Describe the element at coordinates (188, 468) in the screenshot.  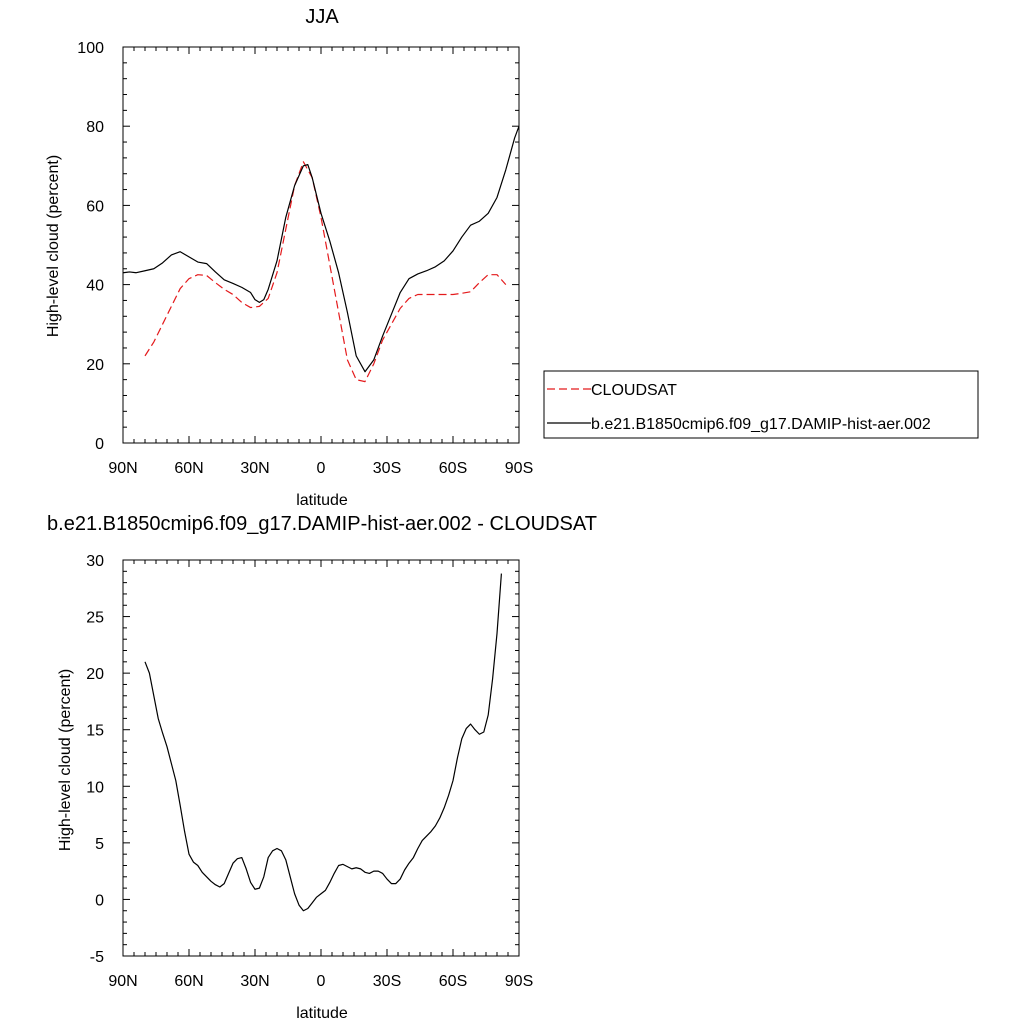
I see `top-x-tick-label: 60N` at that location.